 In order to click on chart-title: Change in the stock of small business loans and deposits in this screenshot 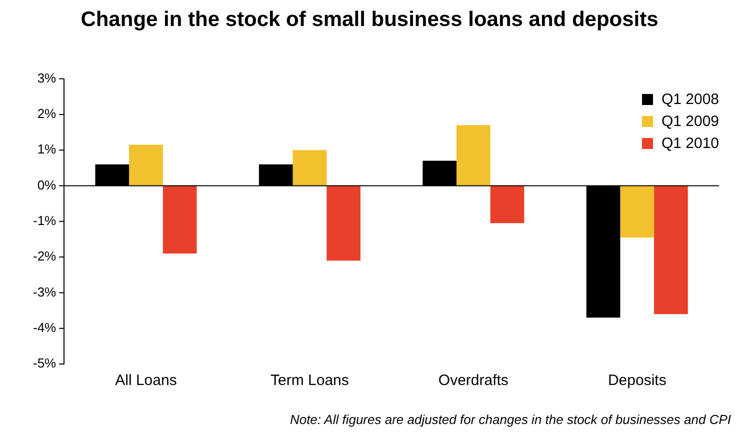, I will do `click(370, 20)`.